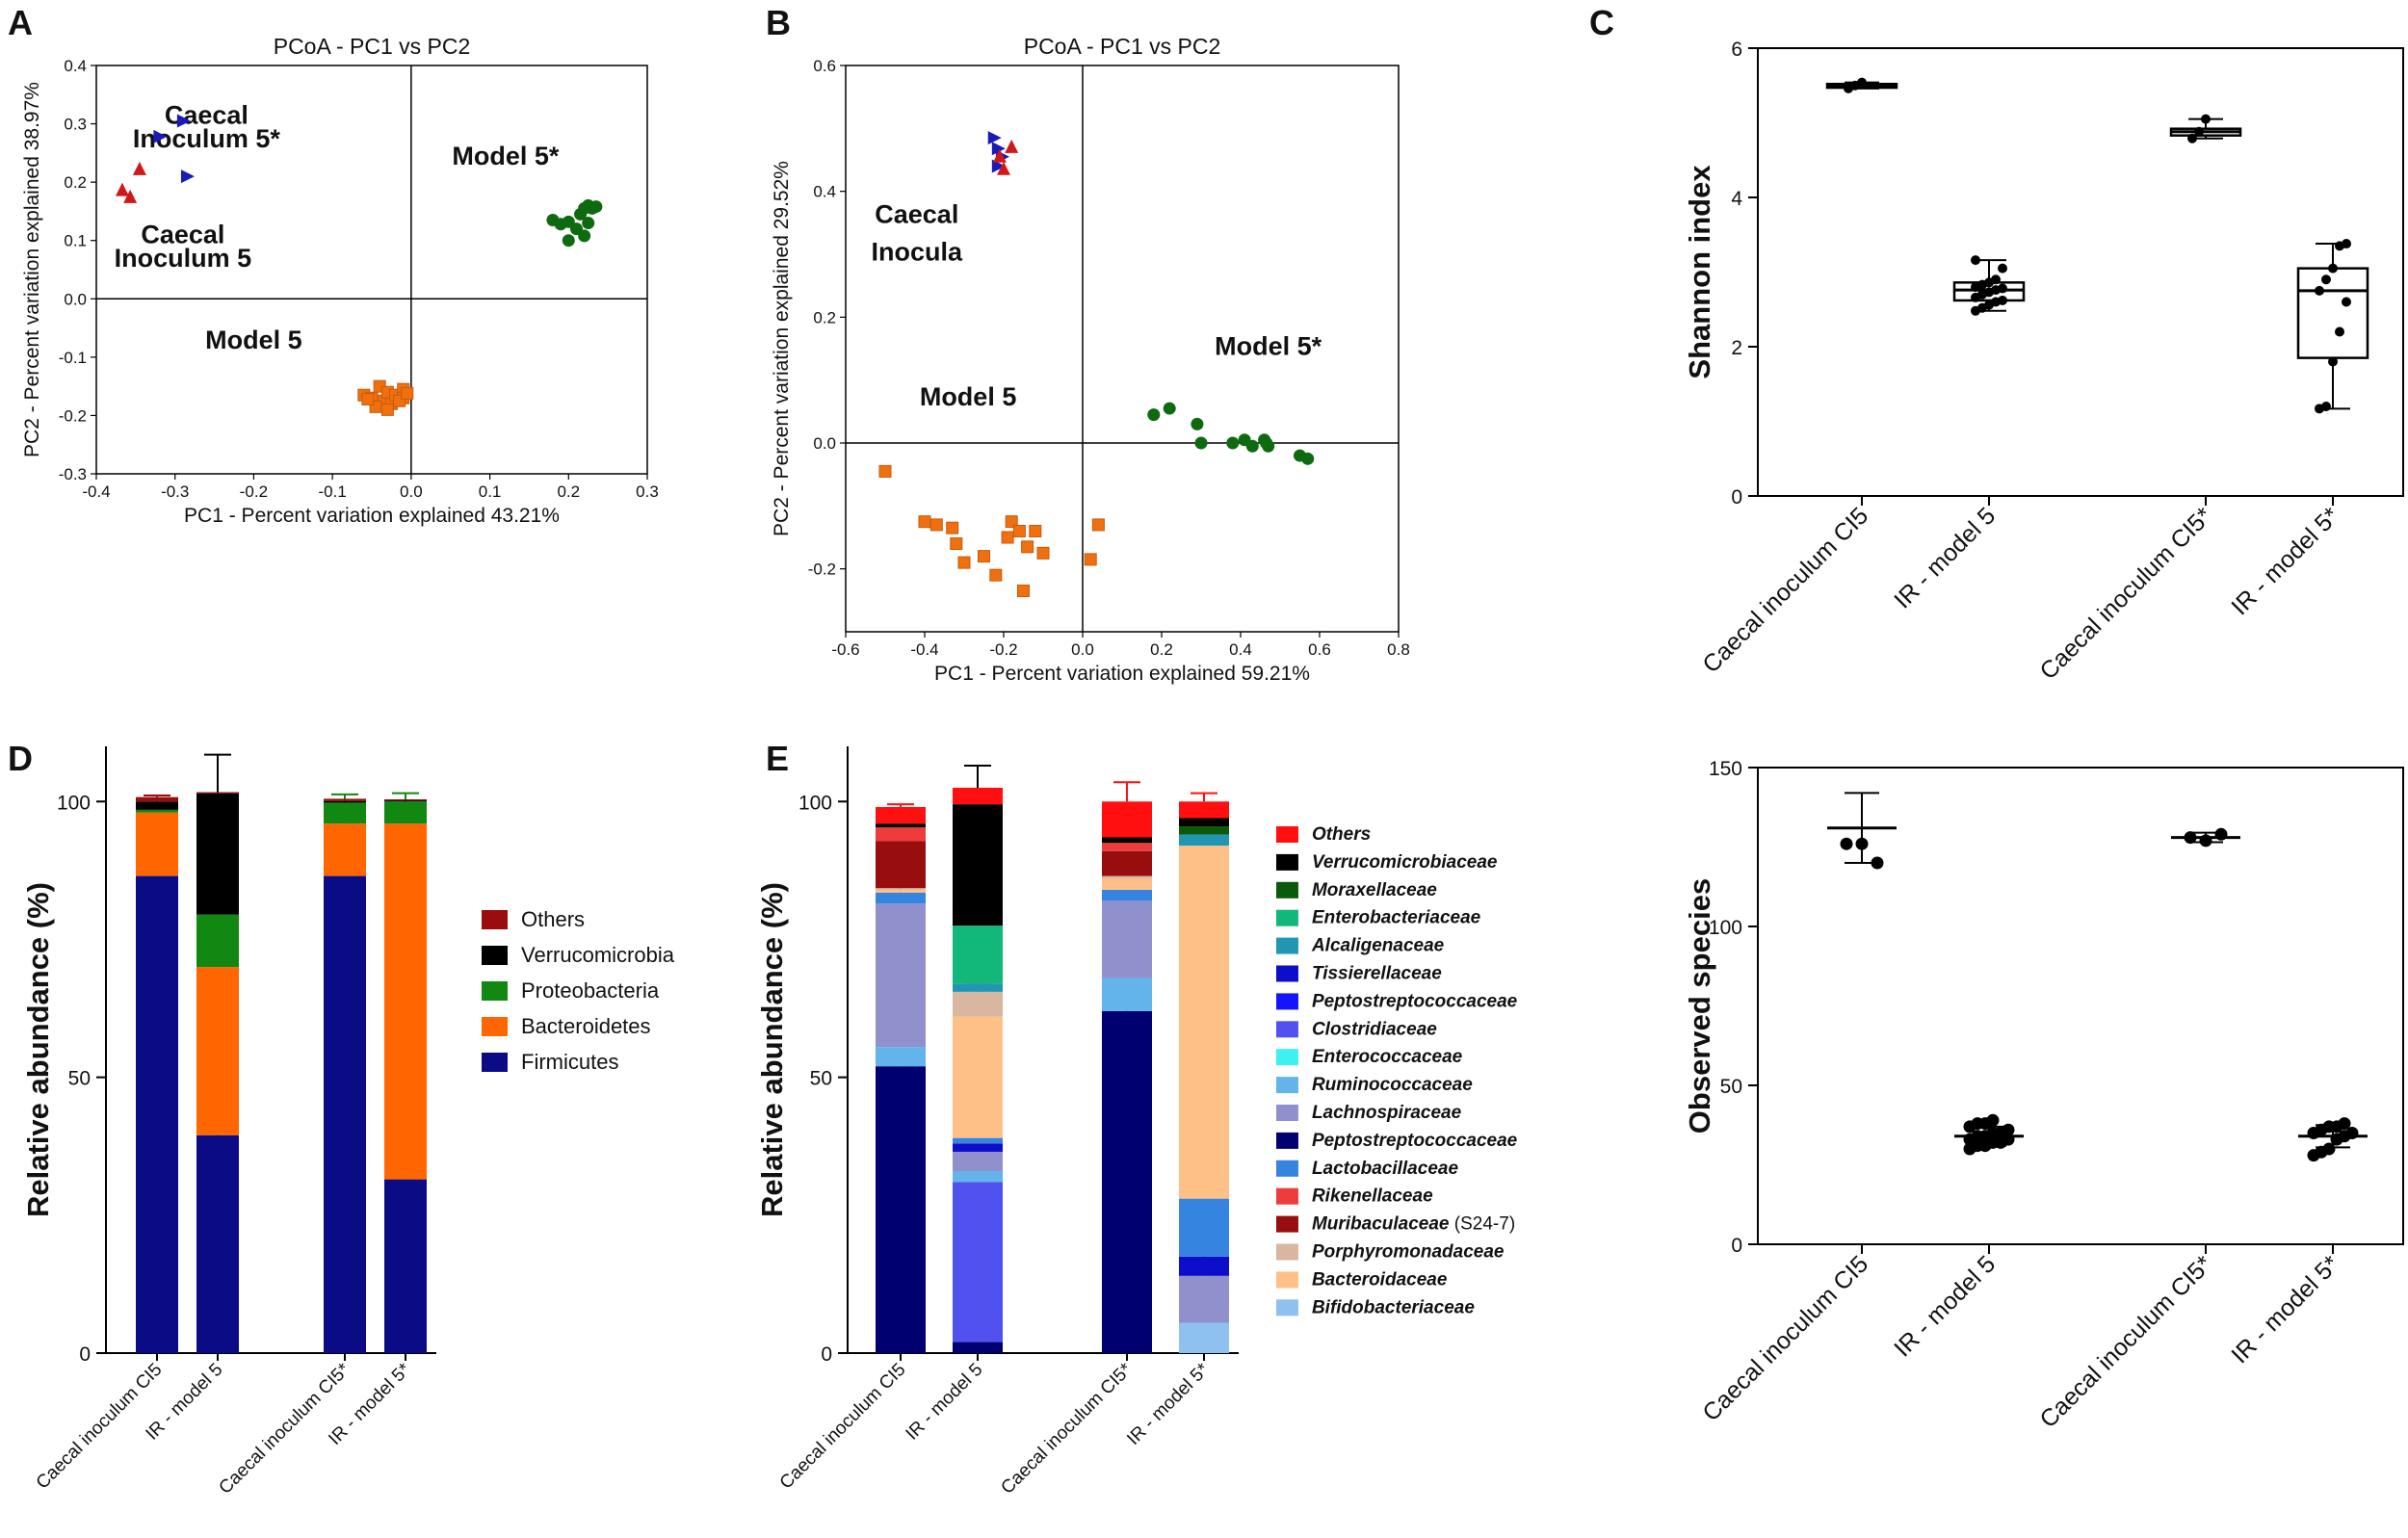 The width and height of the screenshot is (2408, 1538). I want to click on x-axis-label: PC1 - Percent variation explained 43.21%, so click(372, 516).